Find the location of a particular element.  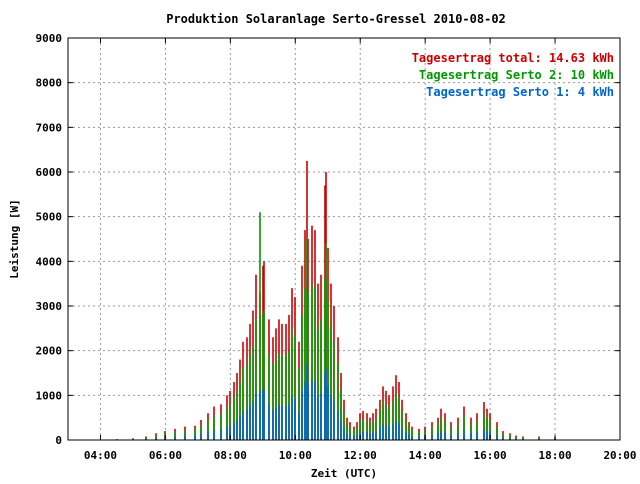

y-tick-label: 8000 is located at coordinates (49, 83).